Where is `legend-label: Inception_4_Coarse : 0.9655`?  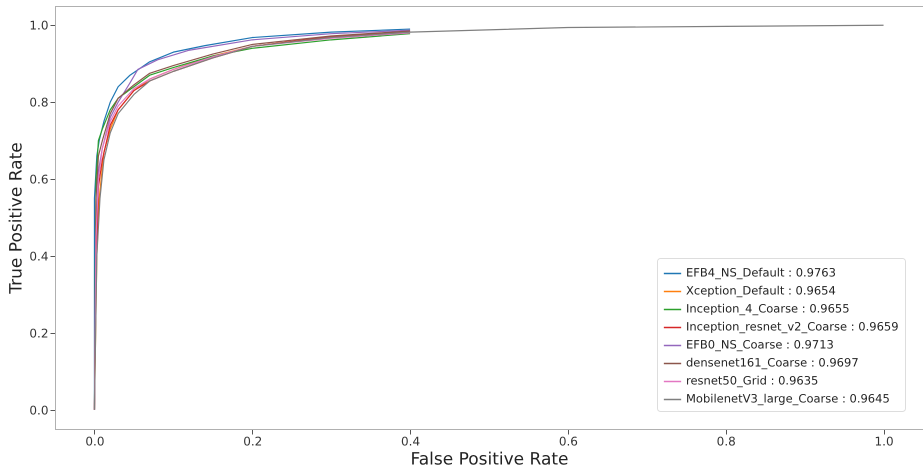 legend-label: Inception_4_Coarse : 0.9655 is located at coordinates (768, 309).